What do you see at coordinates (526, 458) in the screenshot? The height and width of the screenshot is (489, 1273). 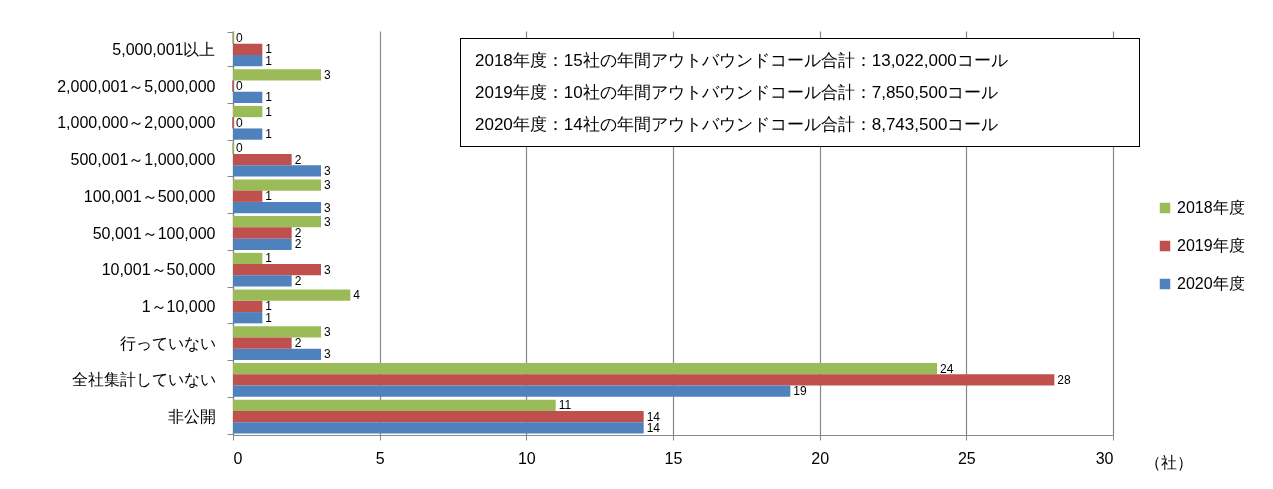 I see `x-tick-label: 10` at bounding box center [526, 458].